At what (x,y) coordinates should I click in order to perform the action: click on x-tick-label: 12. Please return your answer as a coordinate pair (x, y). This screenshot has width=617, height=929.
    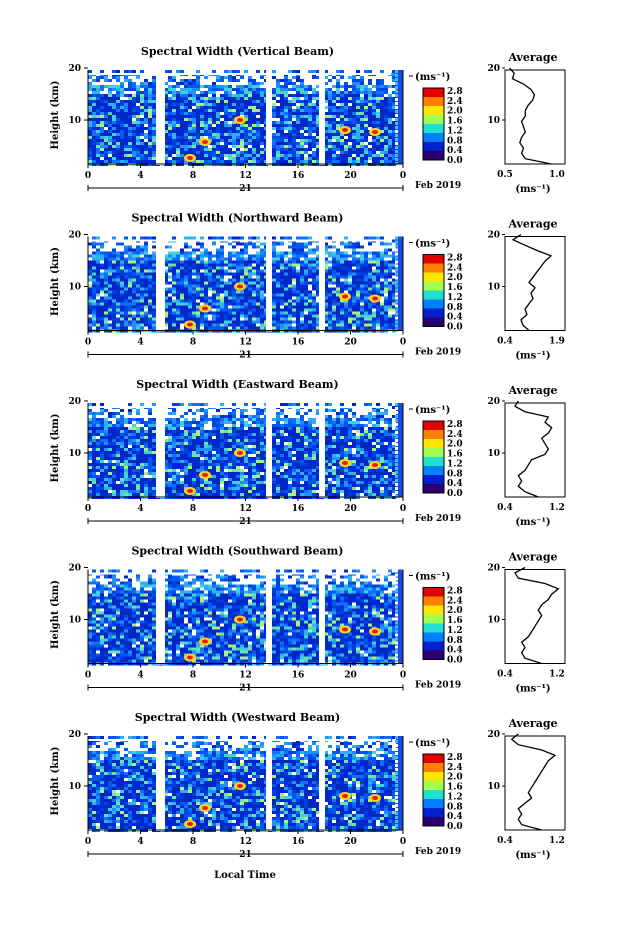
    Looking at the image, I should click on (245, 176).